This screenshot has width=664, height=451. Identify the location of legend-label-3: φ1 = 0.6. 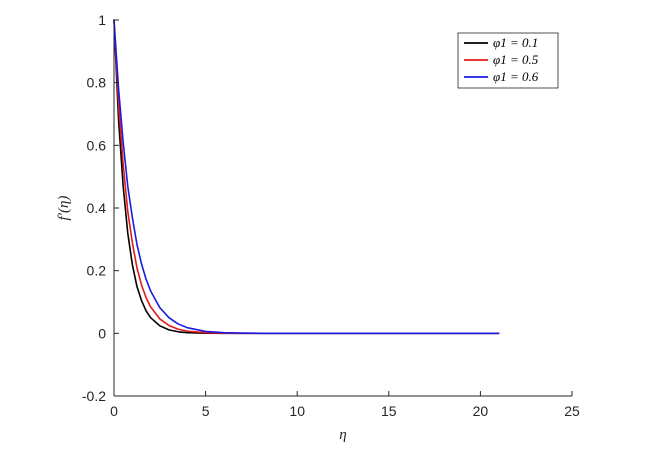
(516, 76).